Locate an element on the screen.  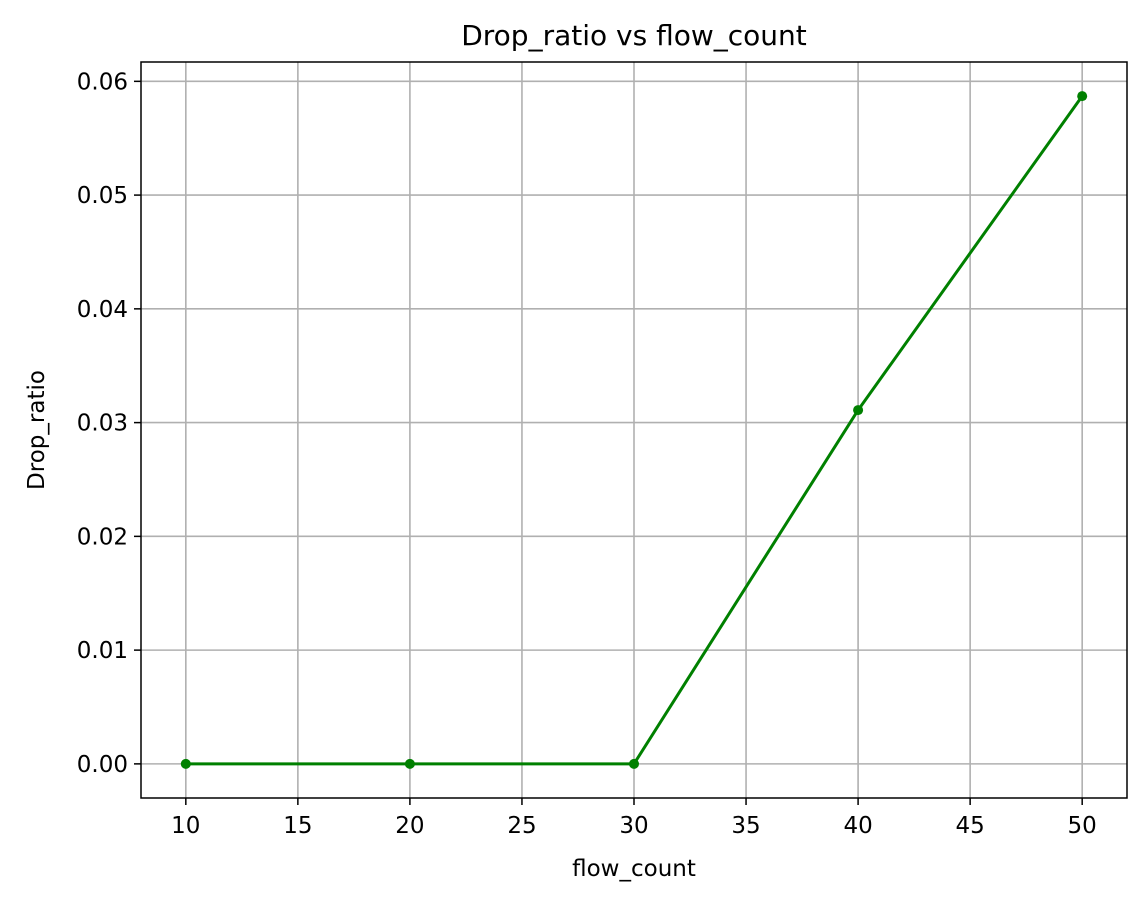
y-tick-label: 0.00 is located at coordinates (102, 765).